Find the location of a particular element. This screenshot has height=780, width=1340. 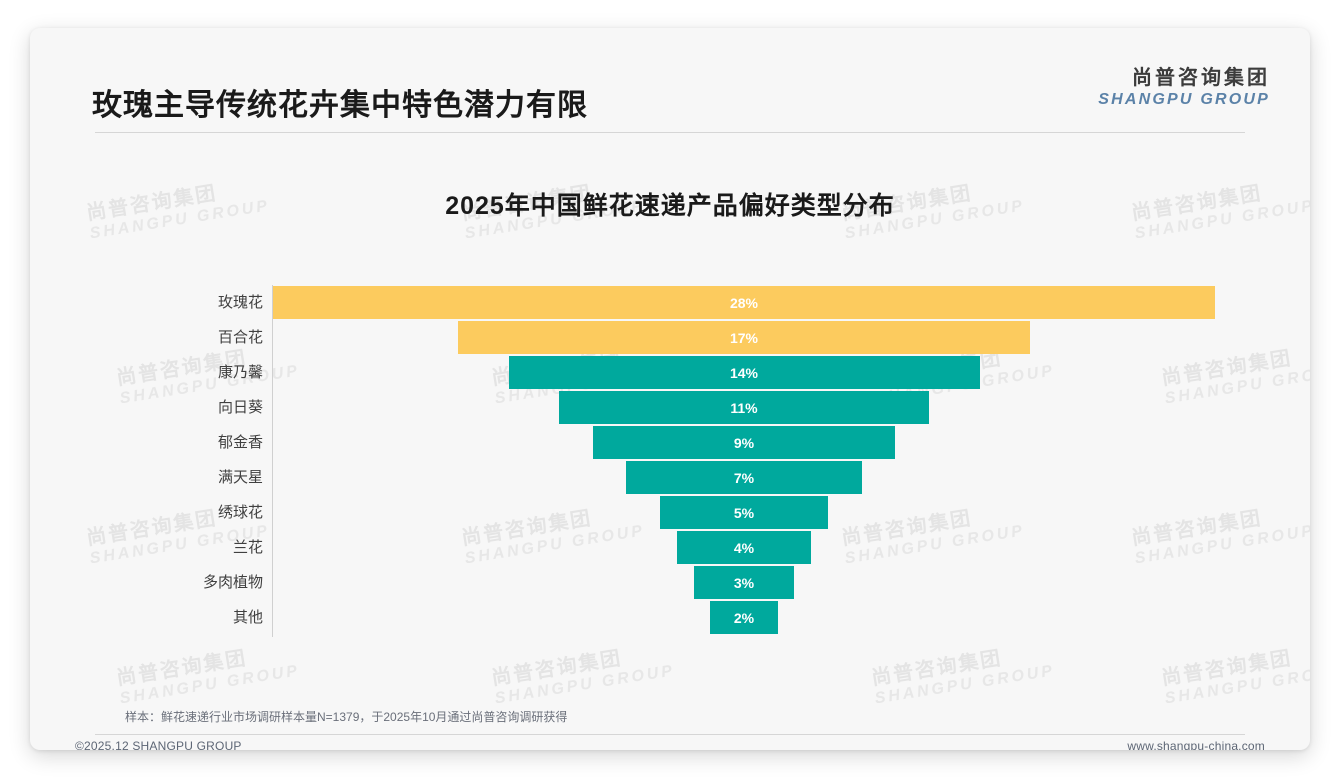

bar-value-label: 14% is located at coordinates (744, 372).